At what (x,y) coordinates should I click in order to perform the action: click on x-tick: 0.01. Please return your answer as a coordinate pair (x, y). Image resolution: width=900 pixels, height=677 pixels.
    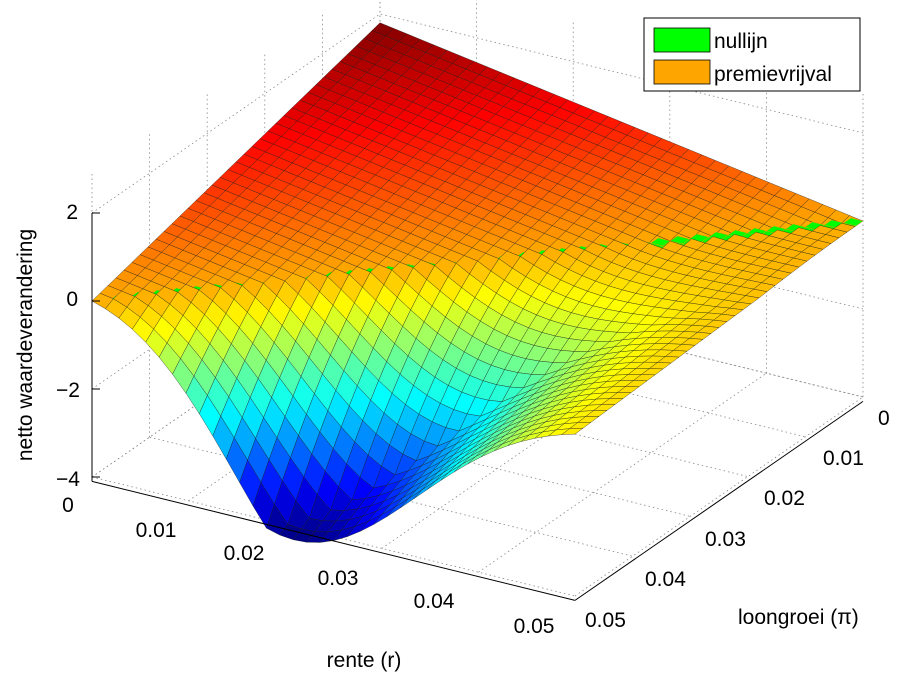
    Looking at the image, I should click on (156, 530).